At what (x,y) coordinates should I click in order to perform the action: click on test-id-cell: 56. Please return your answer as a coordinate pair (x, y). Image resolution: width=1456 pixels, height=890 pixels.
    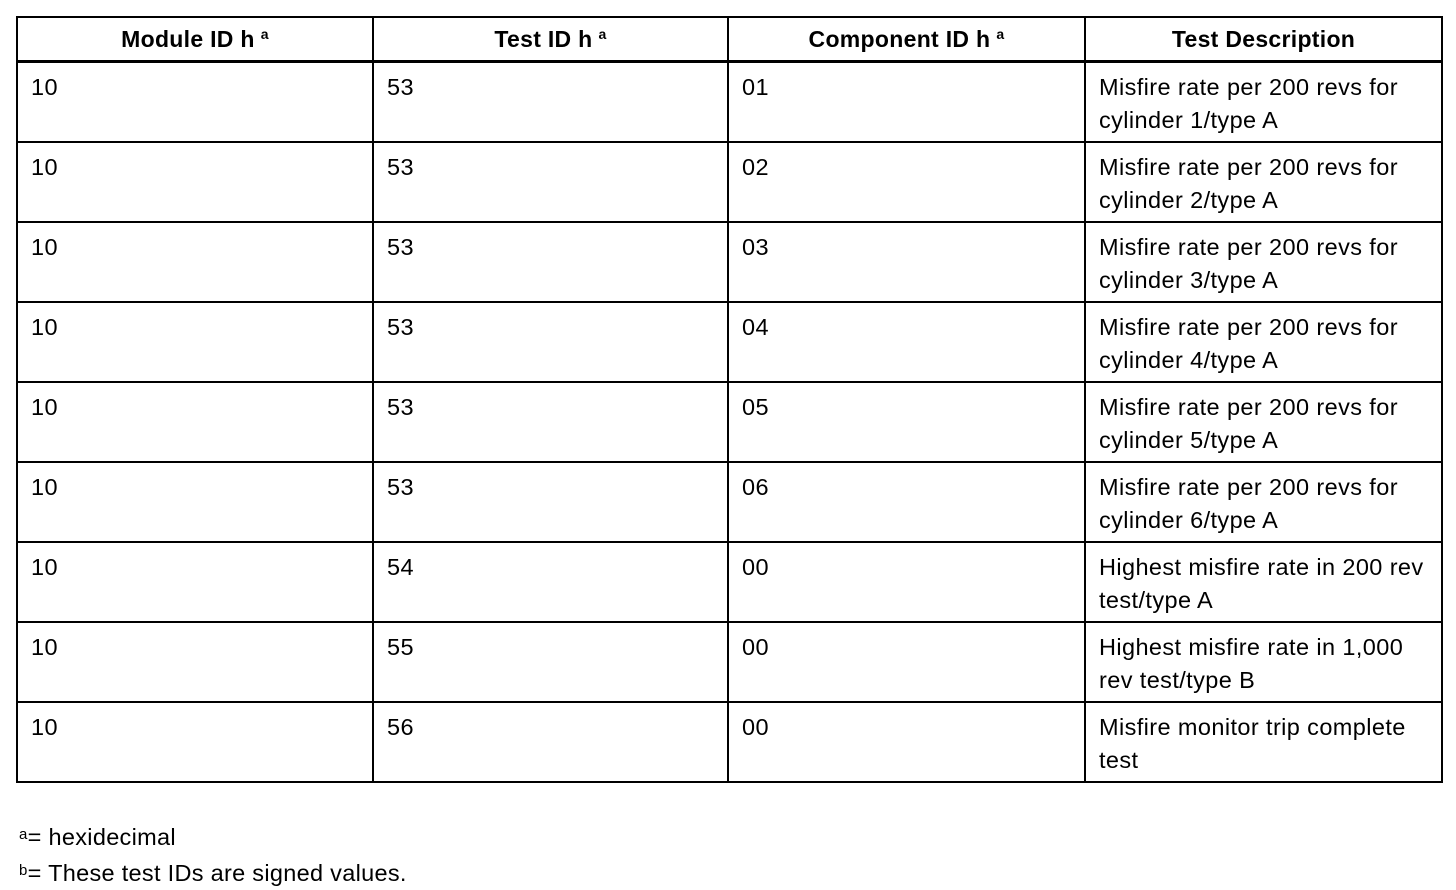
    Looking at the image, I should click on (550, 741).